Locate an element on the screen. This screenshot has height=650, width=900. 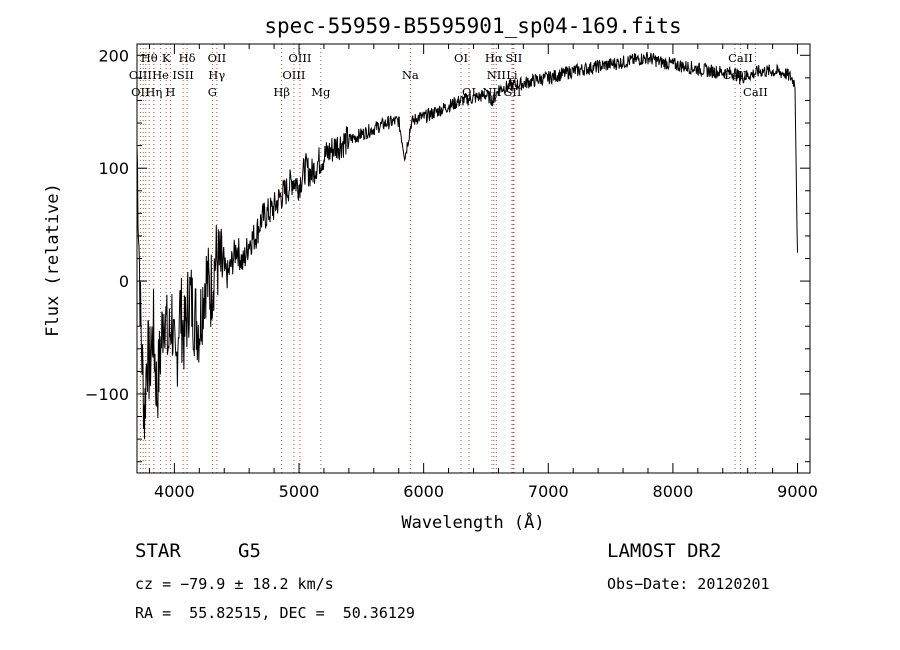
line-label: Li is located at coordinates (512, 75).